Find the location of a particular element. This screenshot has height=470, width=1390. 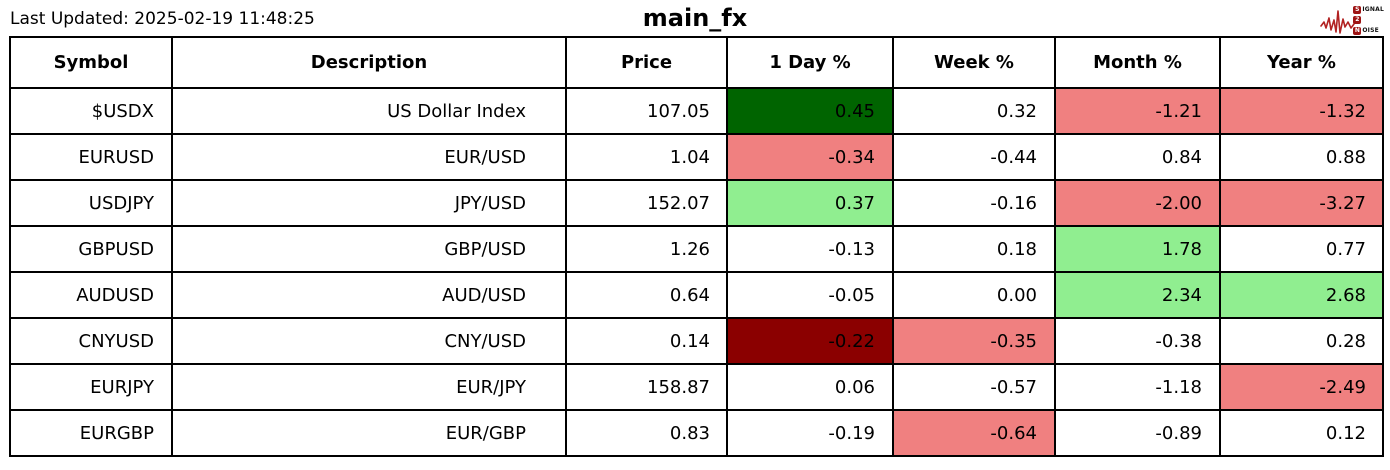

table-cell: -0.89 is located at coordinates (1137, 433).